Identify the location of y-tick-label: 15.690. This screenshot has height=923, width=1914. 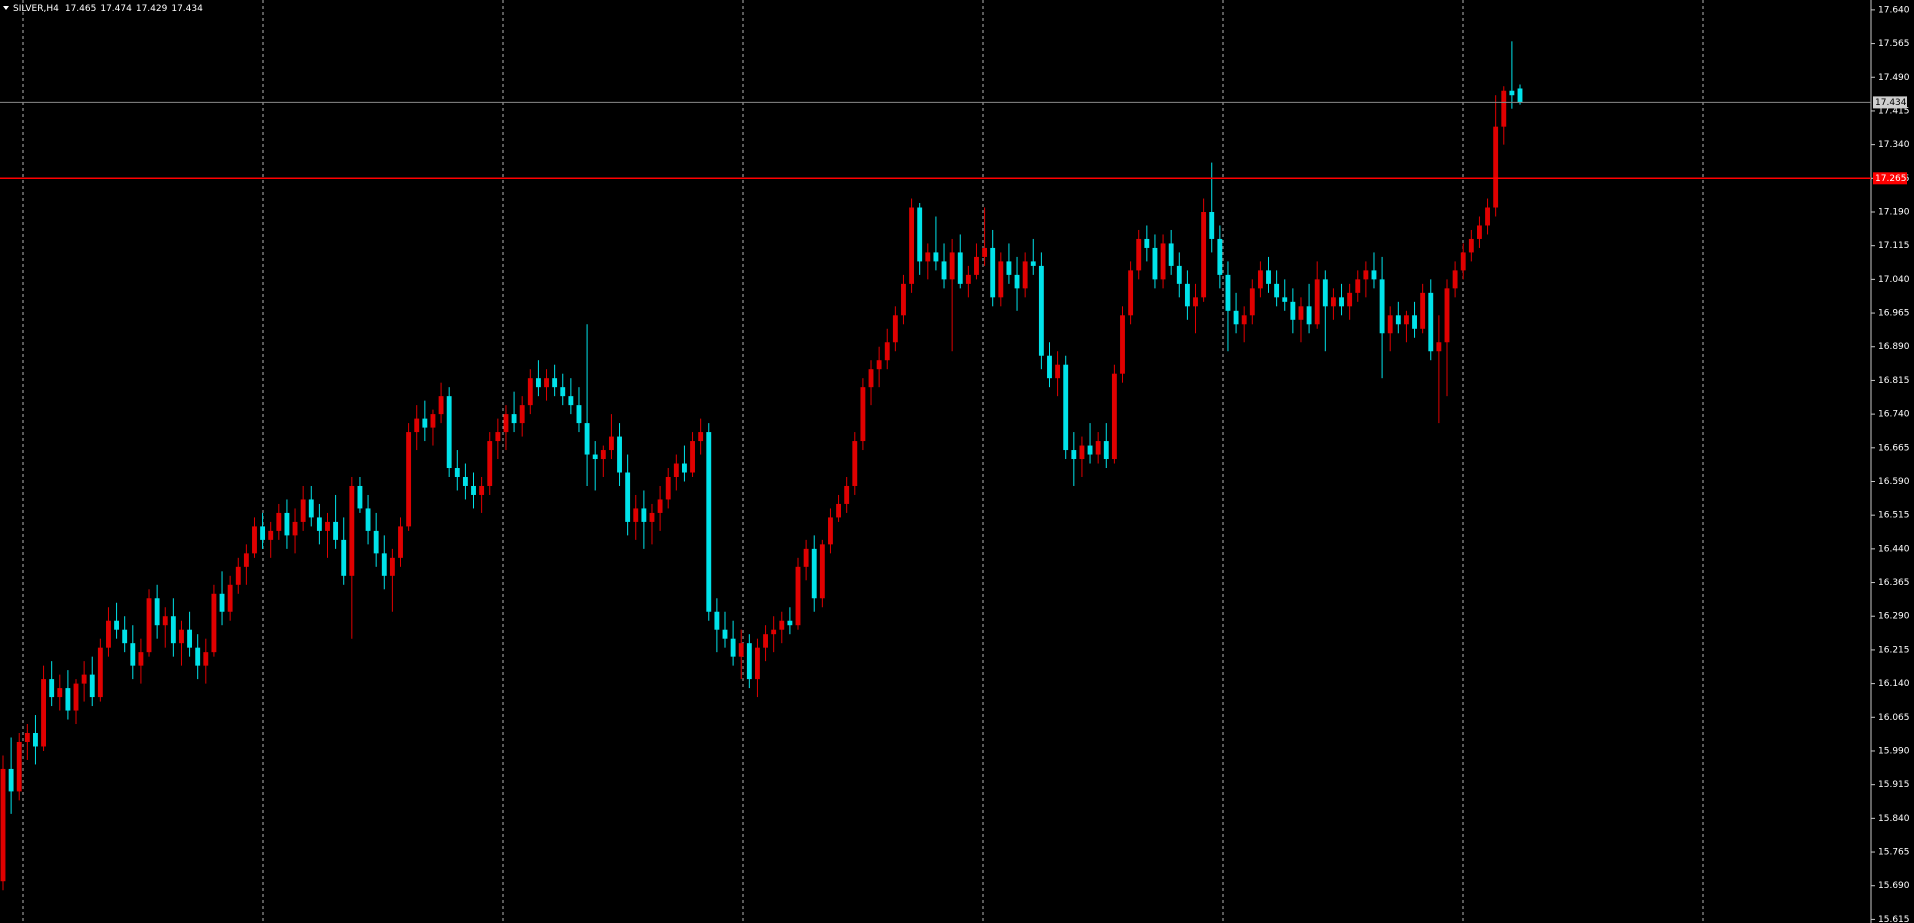
(1894, 886).